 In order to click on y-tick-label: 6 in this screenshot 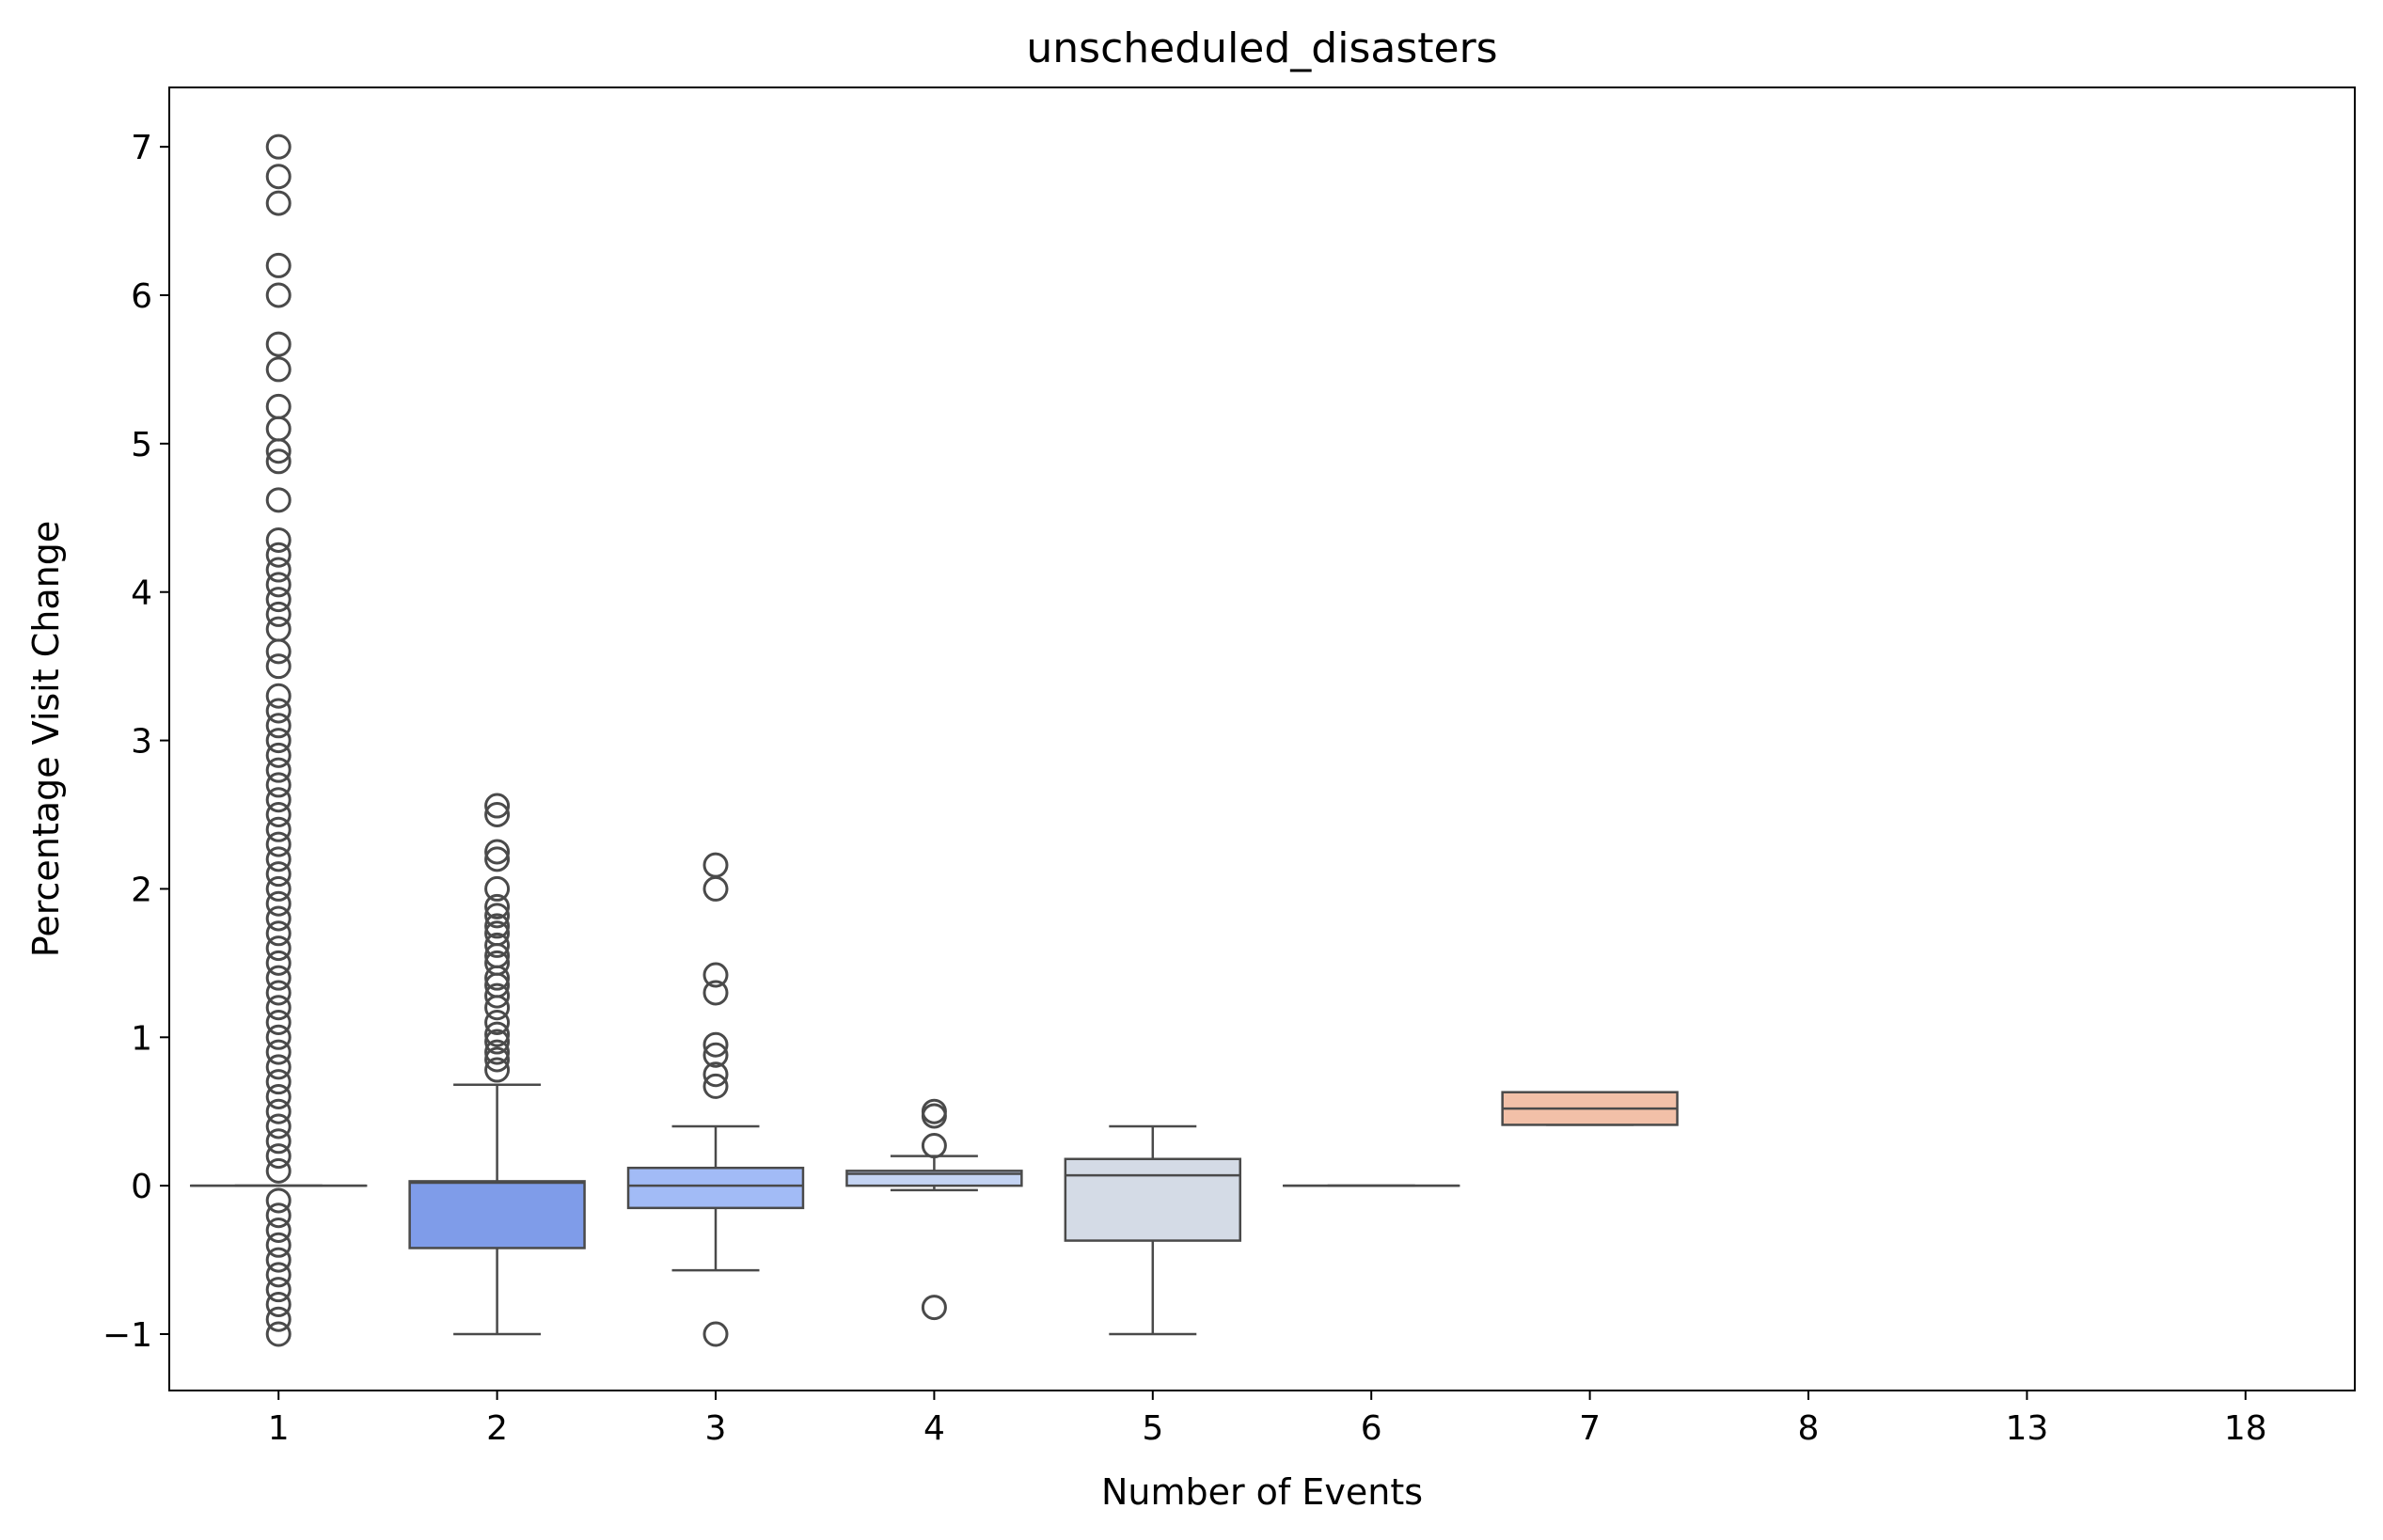, I will do `click(141, 296)`.